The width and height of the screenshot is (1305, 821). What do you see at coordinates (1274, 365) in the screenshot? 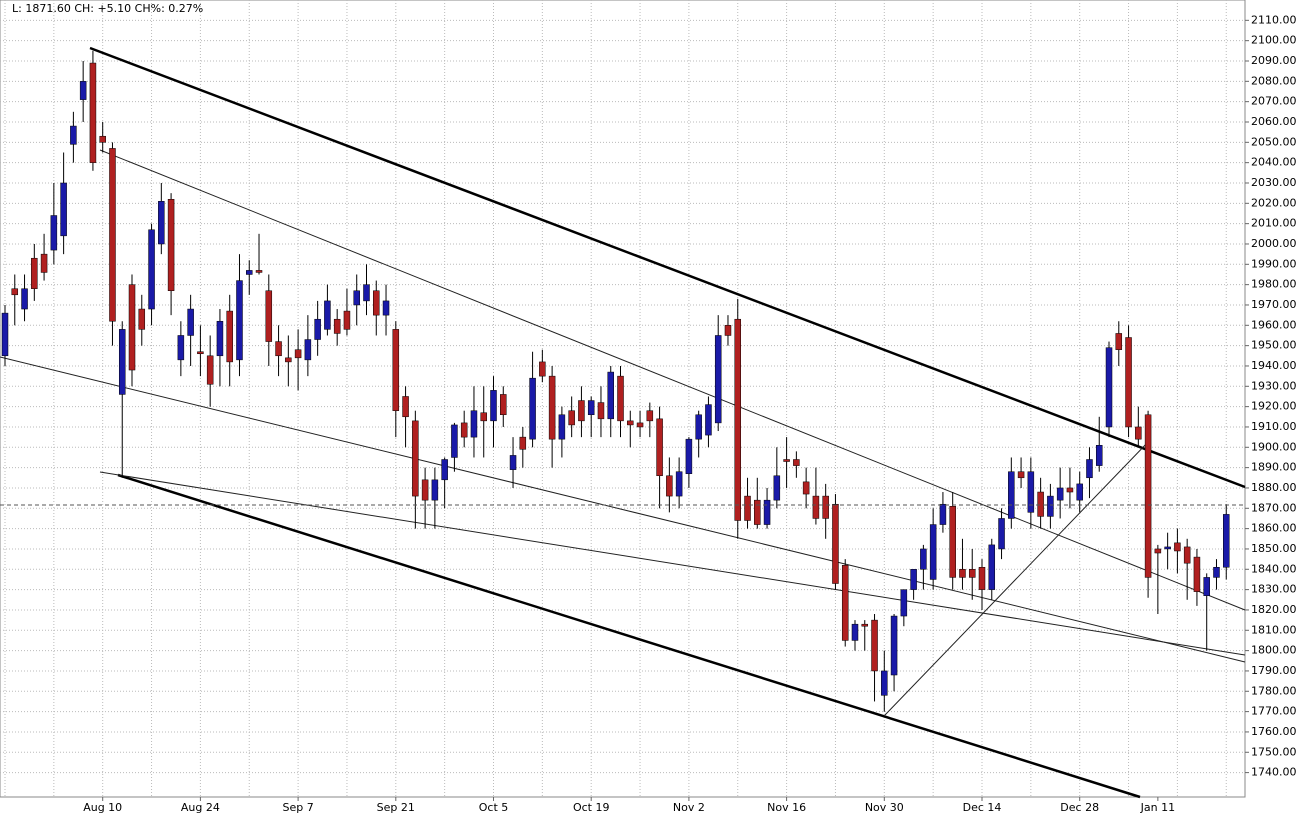
I see `y-tick-label: 1940.00` at bounding box center [1274, 365].